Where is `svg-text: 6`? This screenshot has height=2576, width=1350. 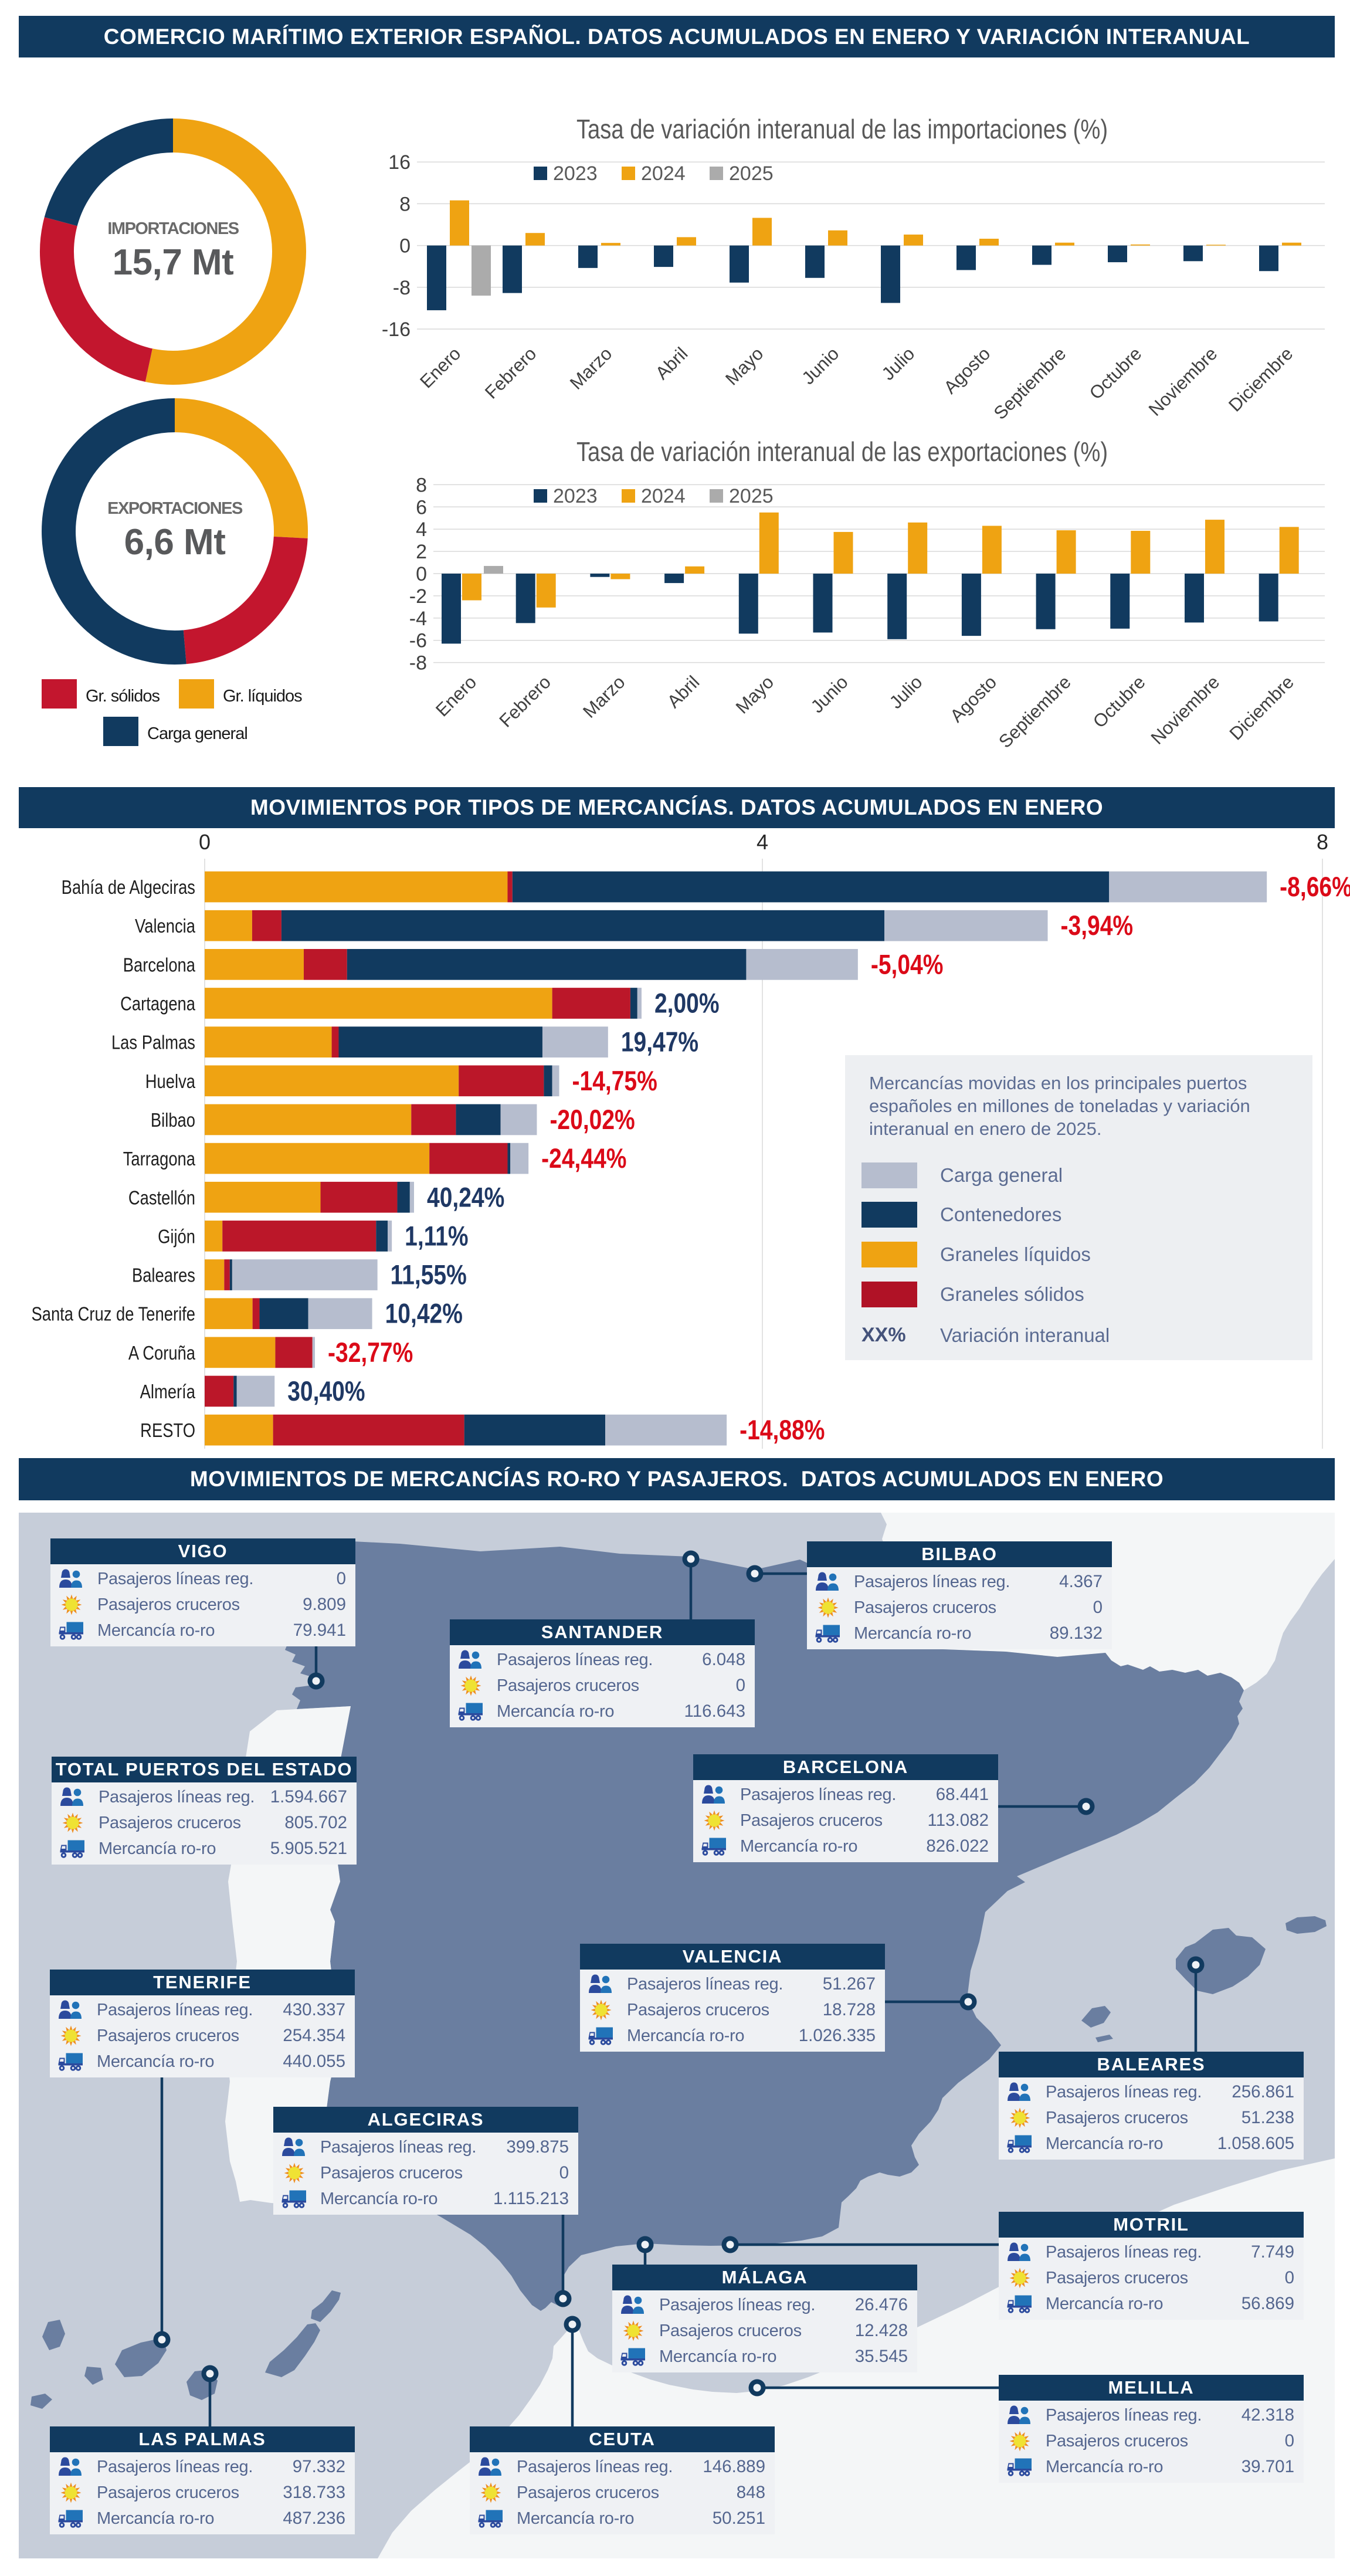 svg-text: 6 is located at coordinates (421, 507).